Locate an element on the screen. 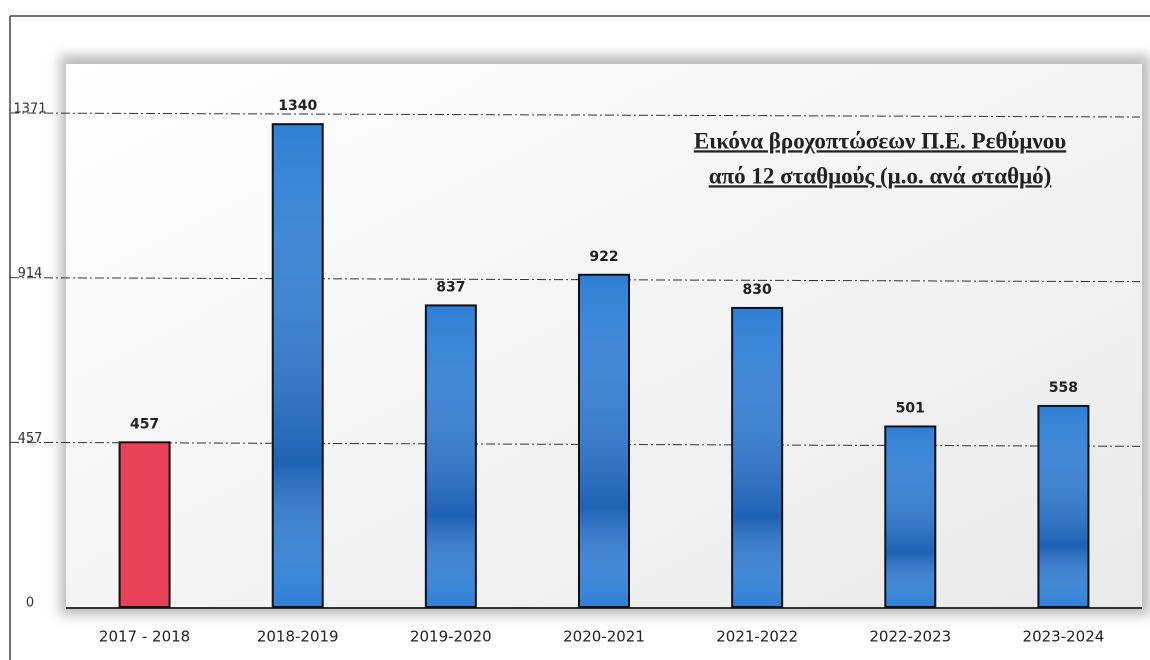 The width and height of the screenshot is (1150, 660). x-tick-label: 2018-2019 is located at coordinates (298, 637).